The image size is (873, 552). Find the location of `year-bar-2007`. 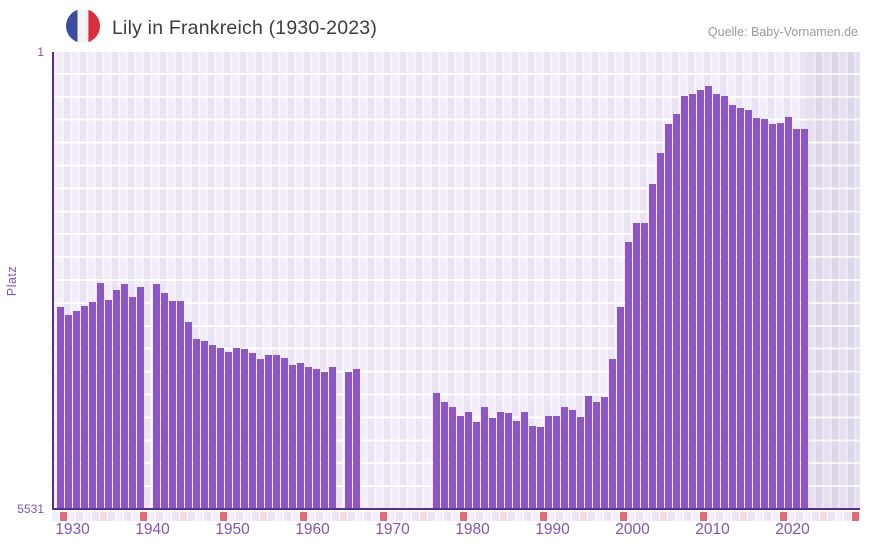

year-bar-2007 is located at coordinates (676, 310).